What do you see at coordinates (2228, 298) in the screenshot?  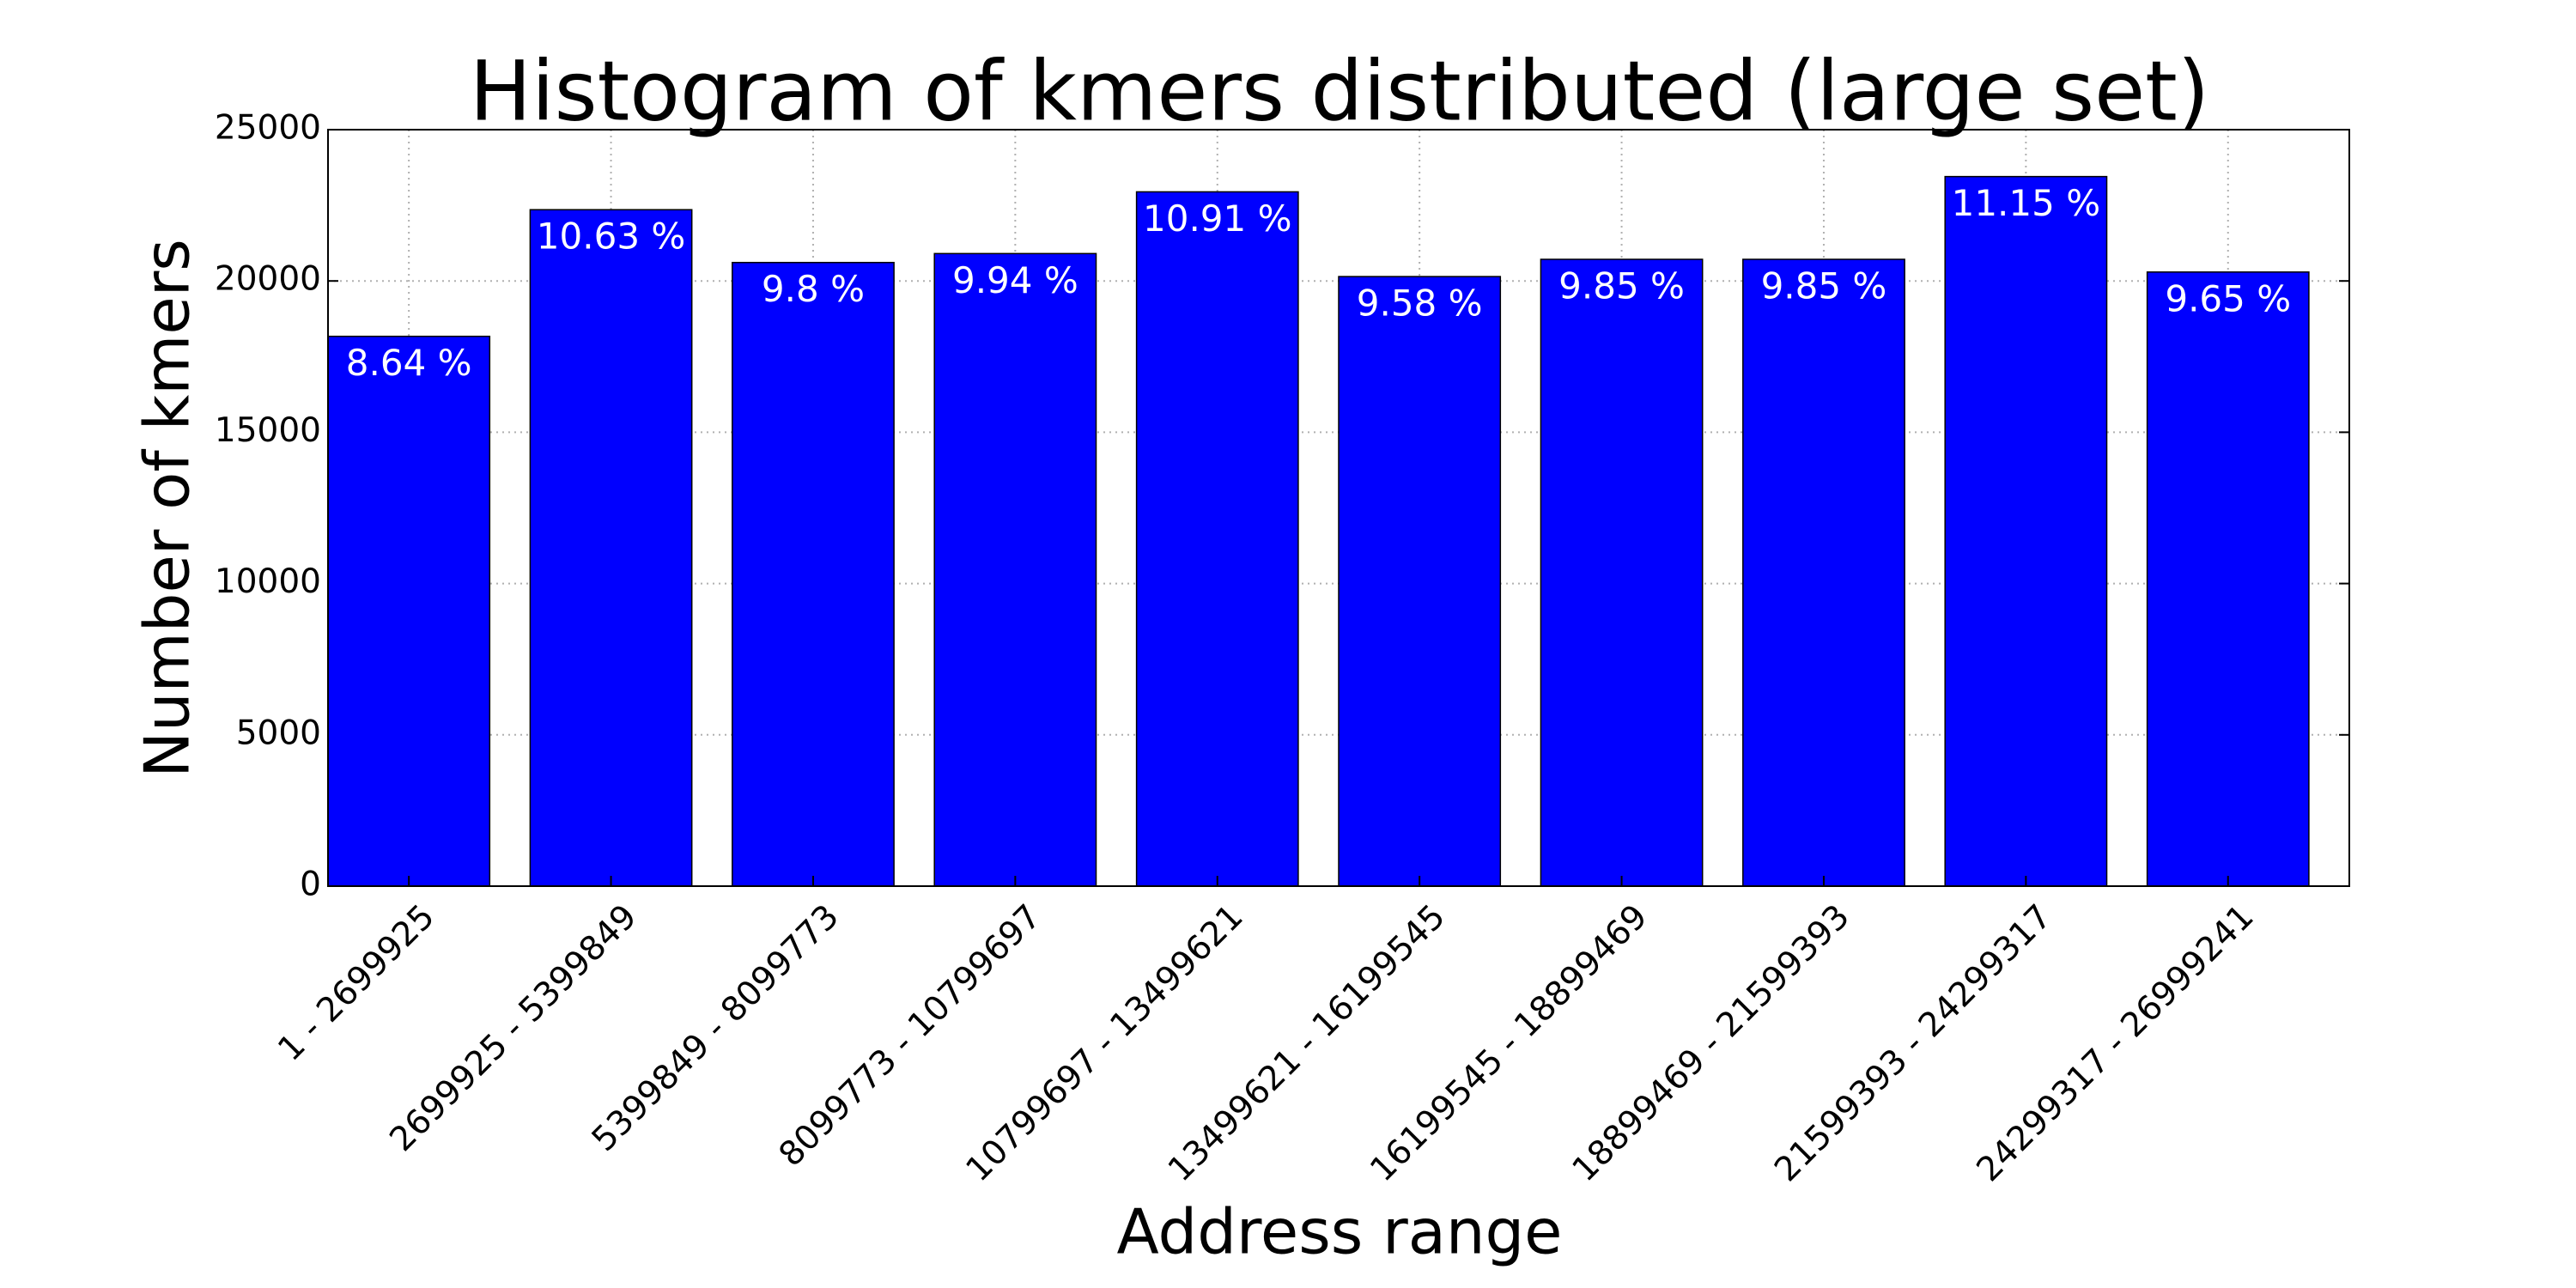 I see `bar-label: 9.65 %` at bounding box center [2228, 298].